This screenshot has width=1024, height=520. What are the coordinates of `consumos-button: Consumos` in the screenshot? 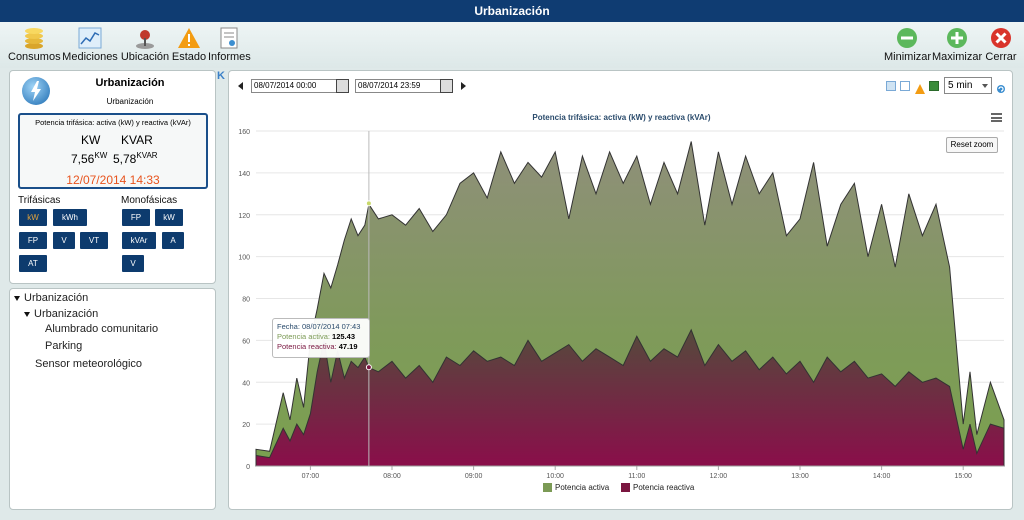 It's located at (34, 44).